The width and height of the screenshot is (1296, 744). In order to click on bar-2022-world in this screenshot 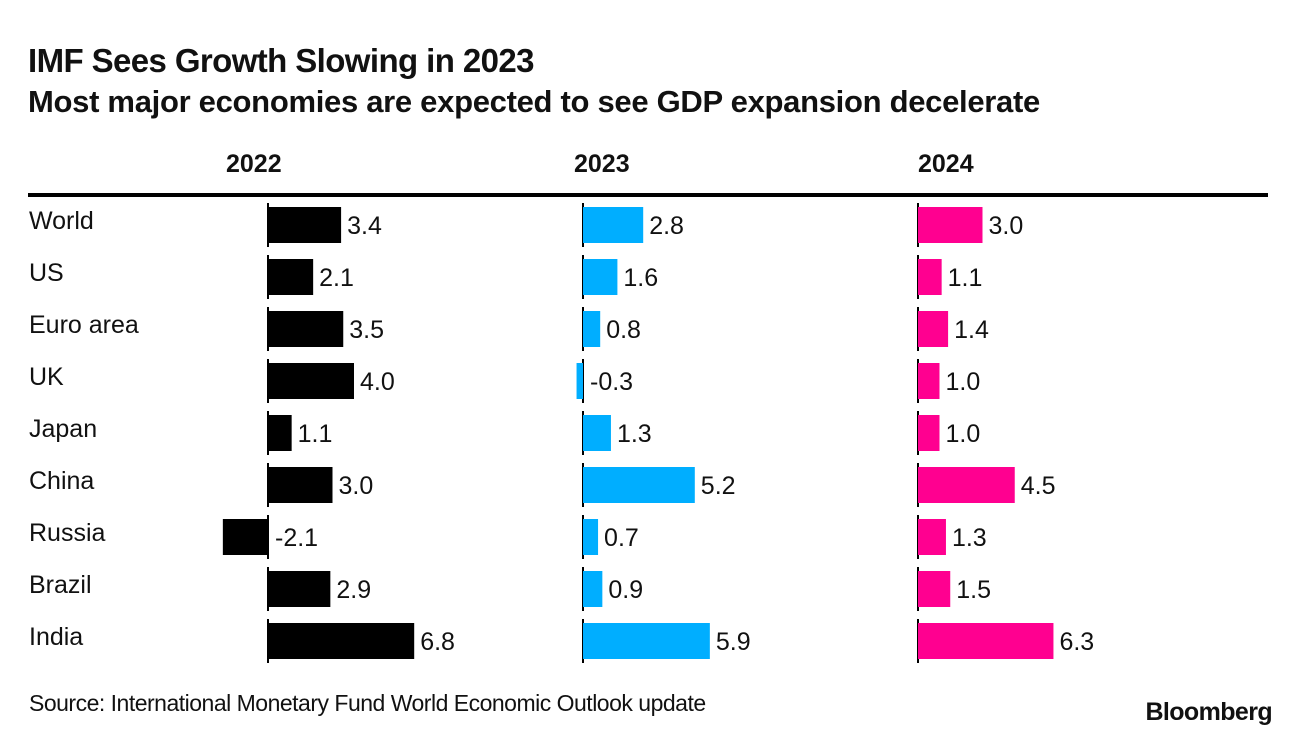, I will do `click(305, 225)`.